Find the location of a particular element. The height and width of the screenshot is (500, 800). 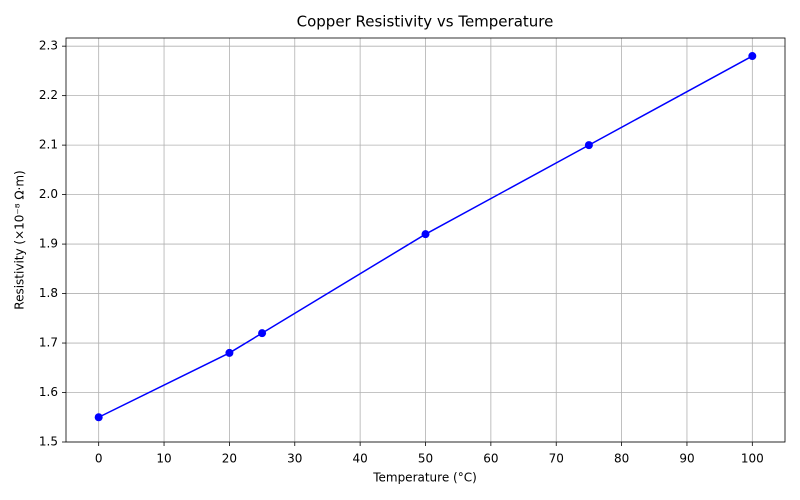

chart-title: Copper Resistivity vs Temperature is located at coordinates (425, 22).